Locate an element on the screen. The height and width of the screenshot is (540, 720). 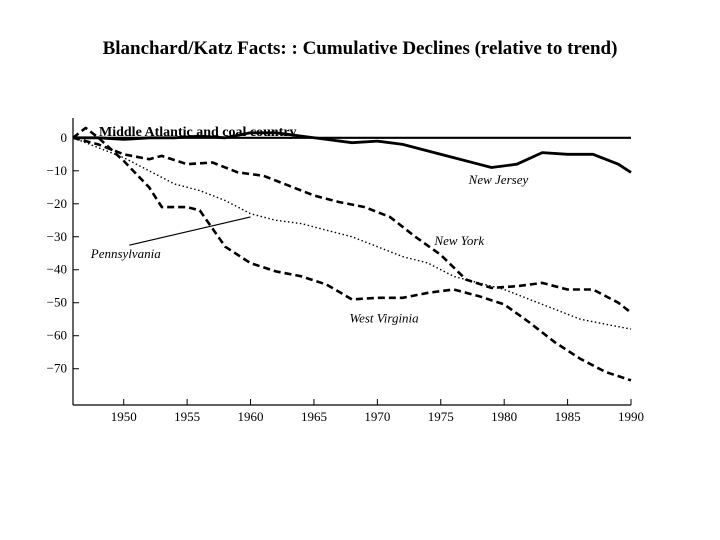
series-label-west-virginia: West Virginia is located at coordinates (384, 318).